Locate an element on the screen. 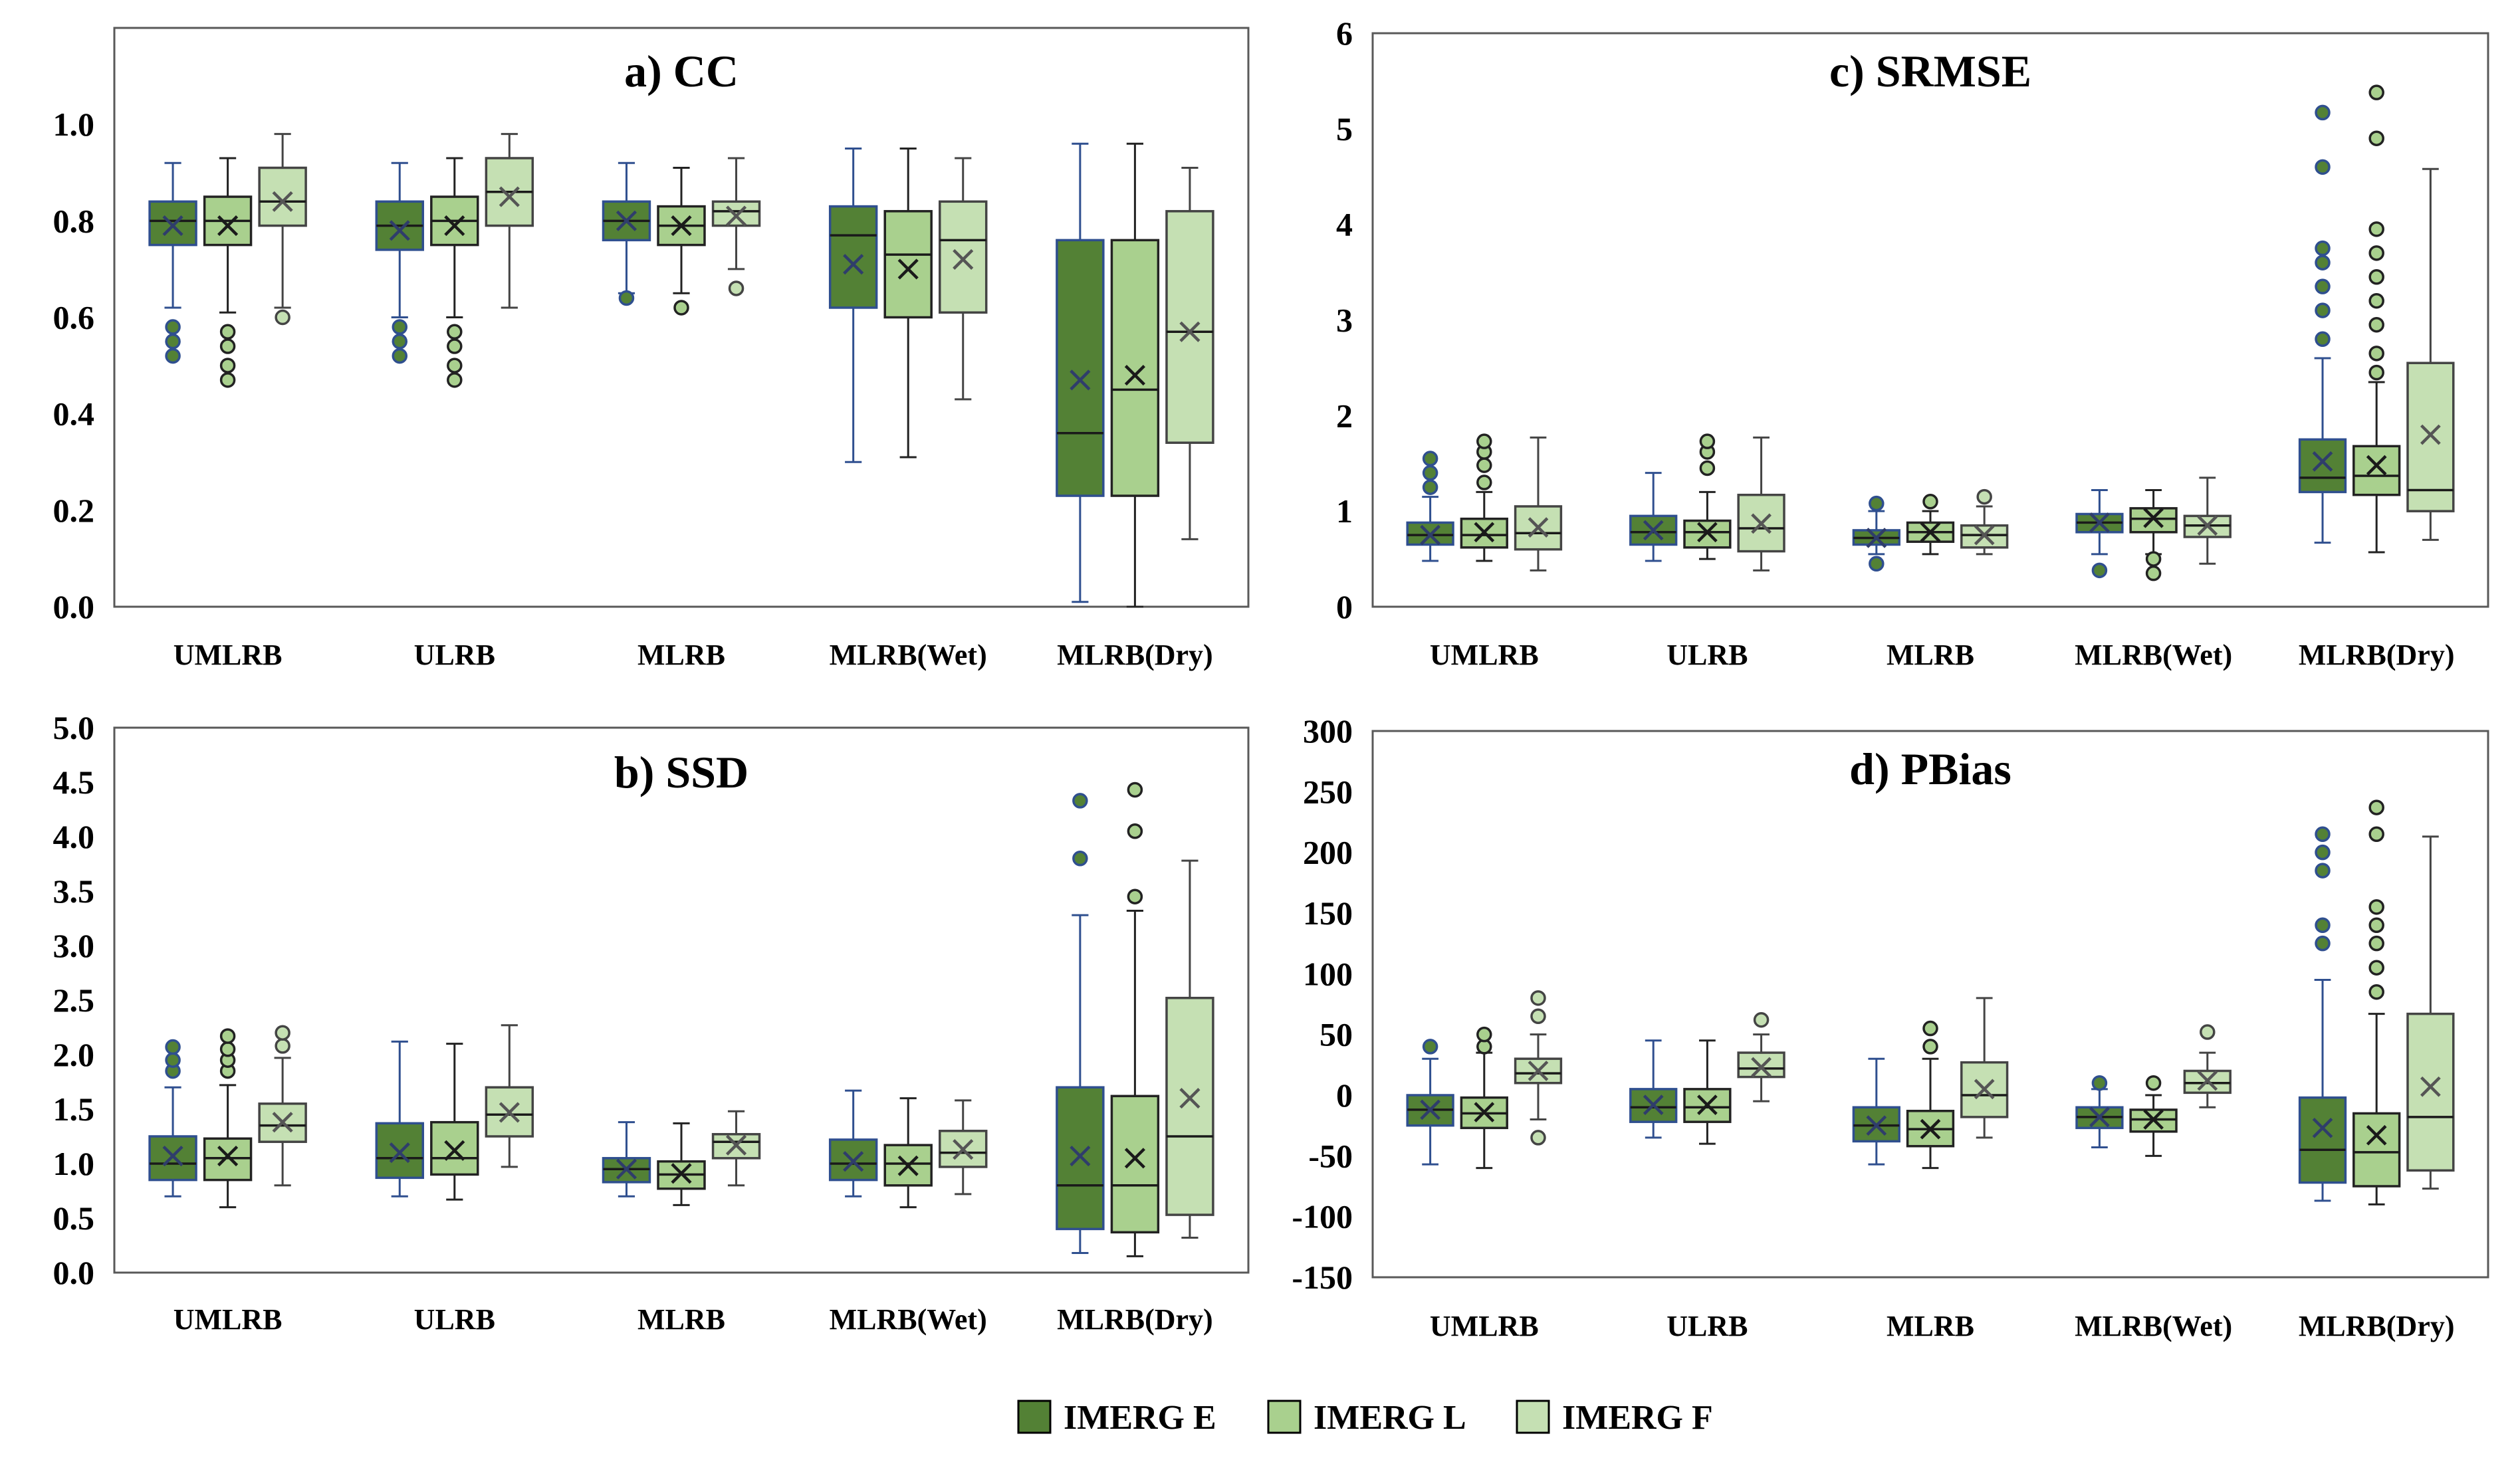 The height and width of the screenshot is (1460, 2520). y-tick-label: 50 is located at coordinates (1336, 1034).